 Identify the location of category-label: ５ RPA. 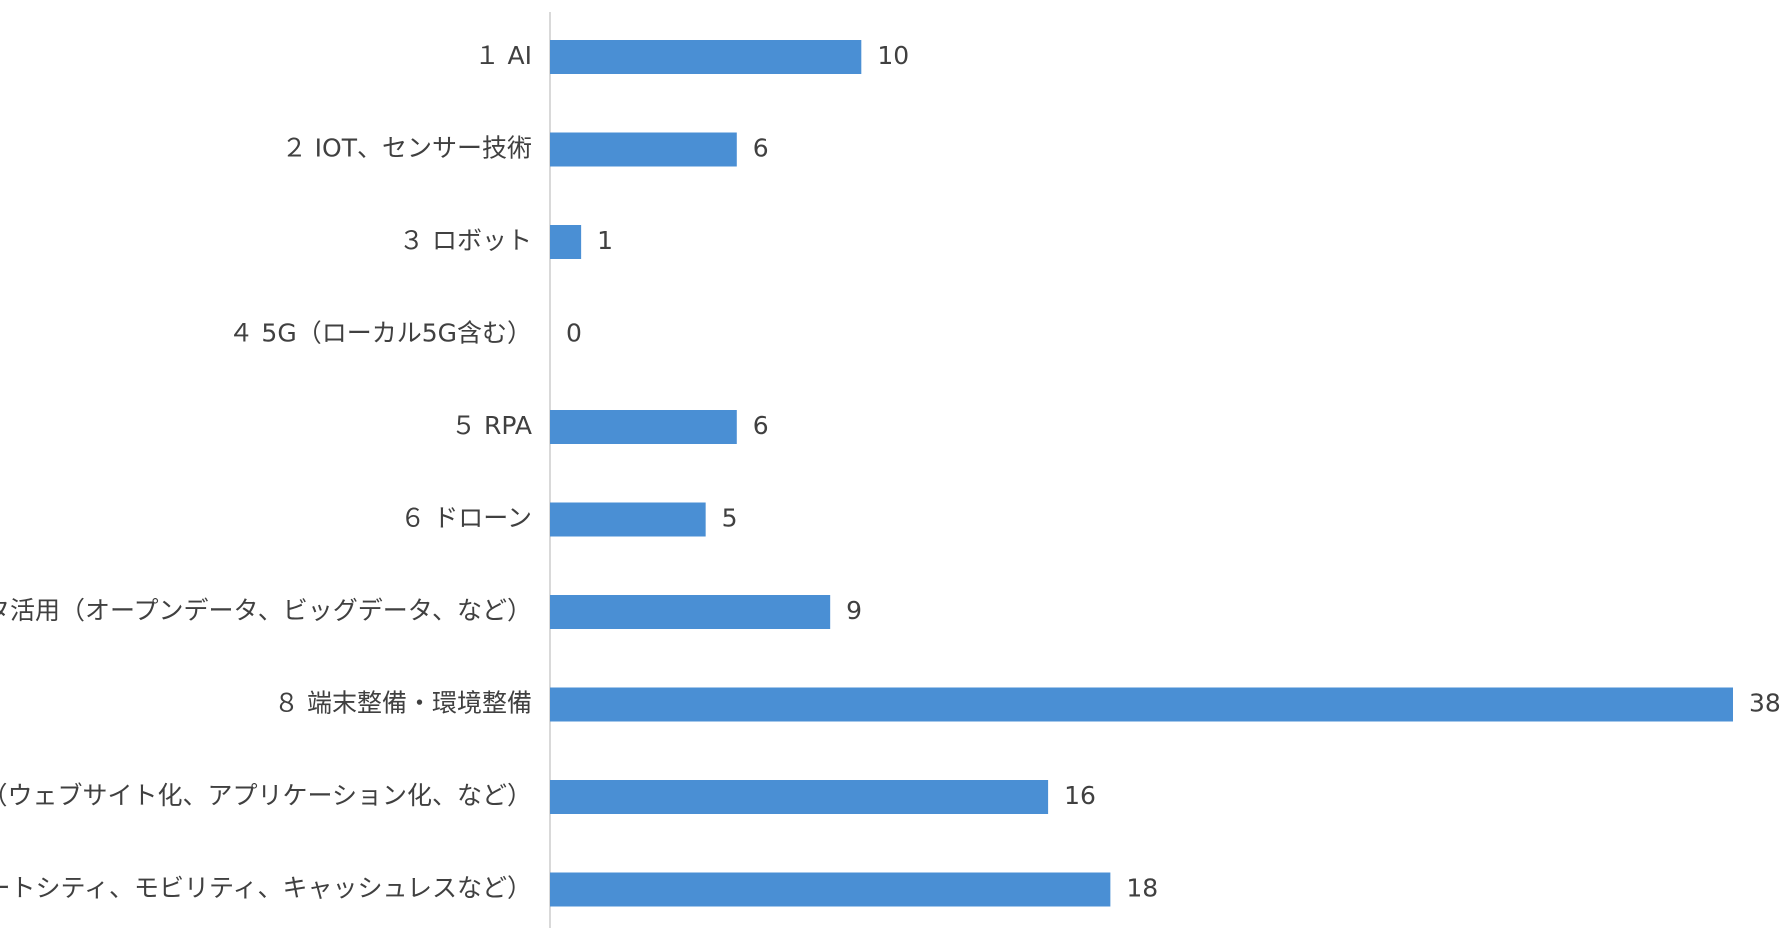
(491, 425).